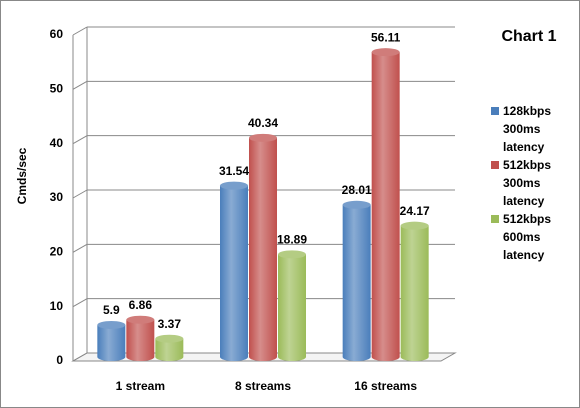 The width and height of the screenshot is (580, 408). What do you see at coordinates (386, 37) in the screenshot?
I see `value-label: 56.11` at bounding box center [386, 37].